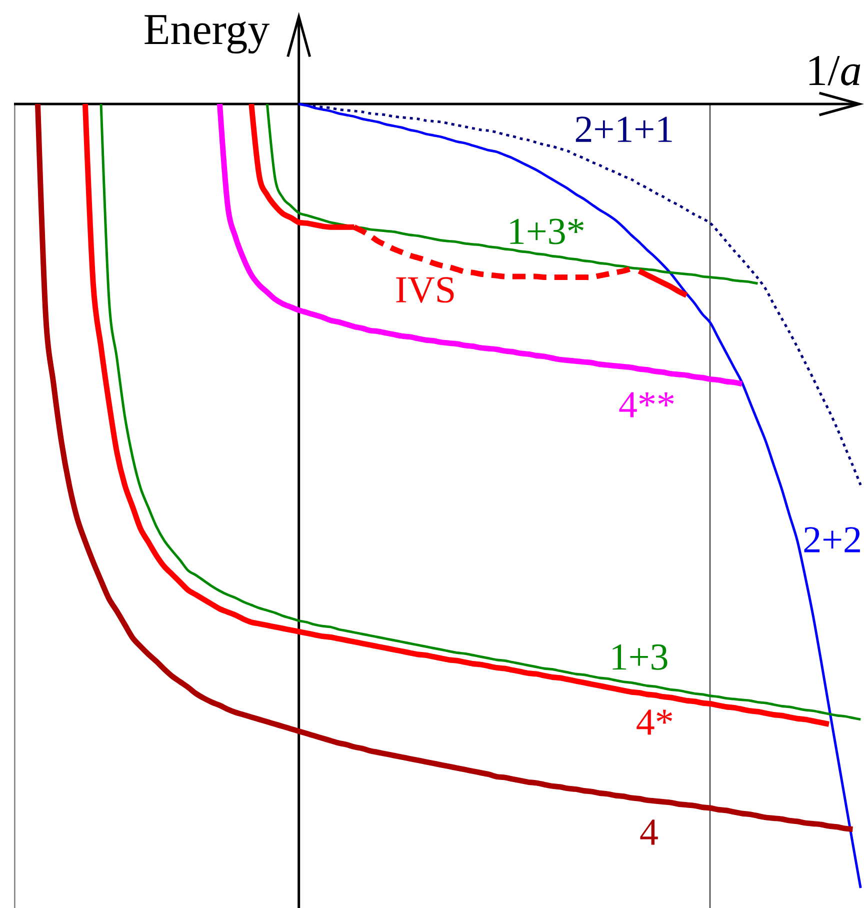 The height and width of the screenshot is (908, 864). Describe the element at coordinates (832, 539) in the screenshot. I see `series-label: 2+2` at that location.